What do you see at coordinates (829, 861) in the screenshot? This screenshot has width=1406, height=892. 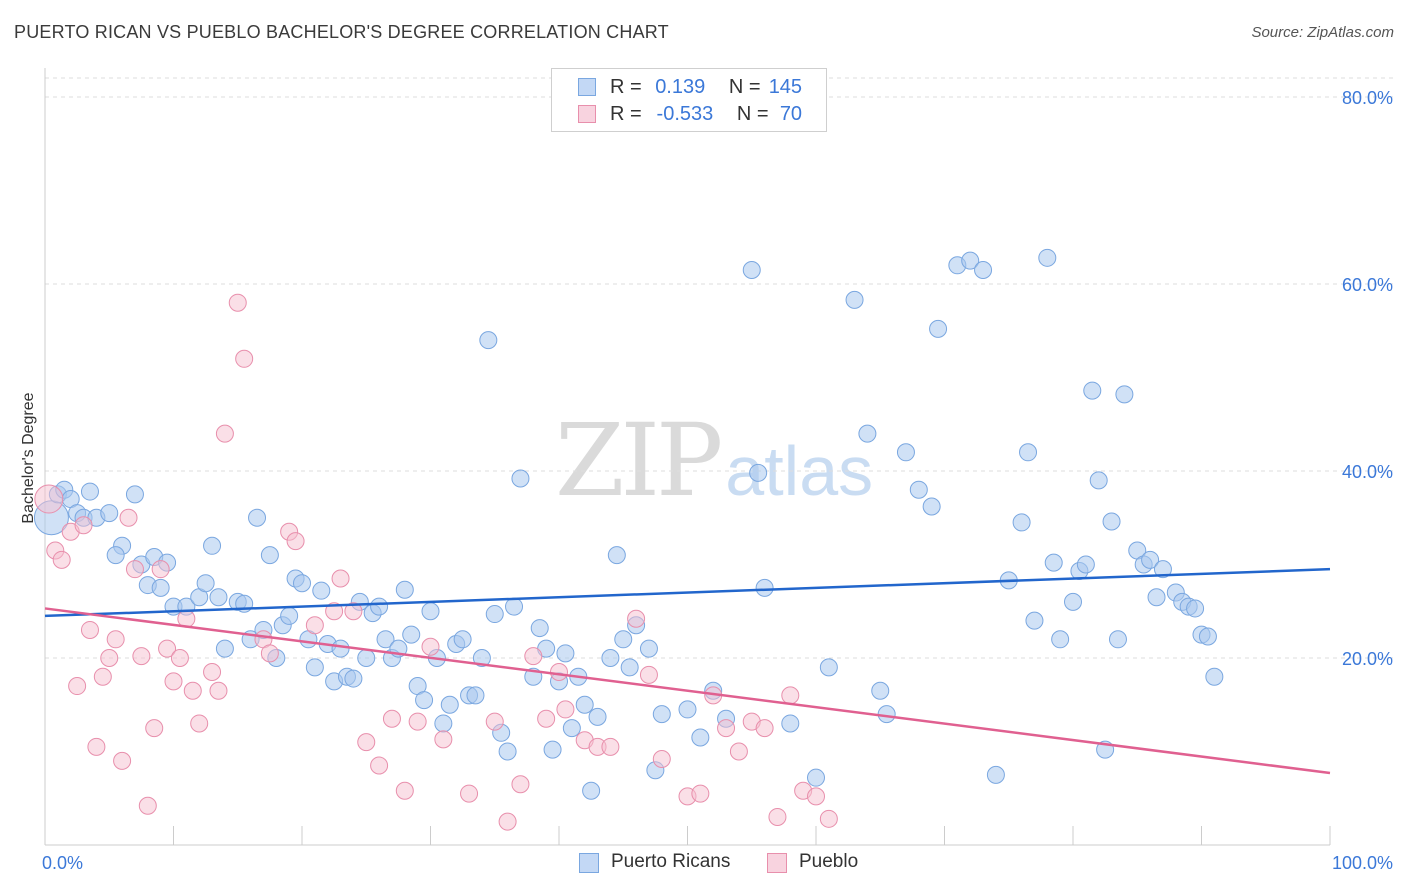 I see `bottom-legend-label: Pueblo` at bounding box center [829, 861].